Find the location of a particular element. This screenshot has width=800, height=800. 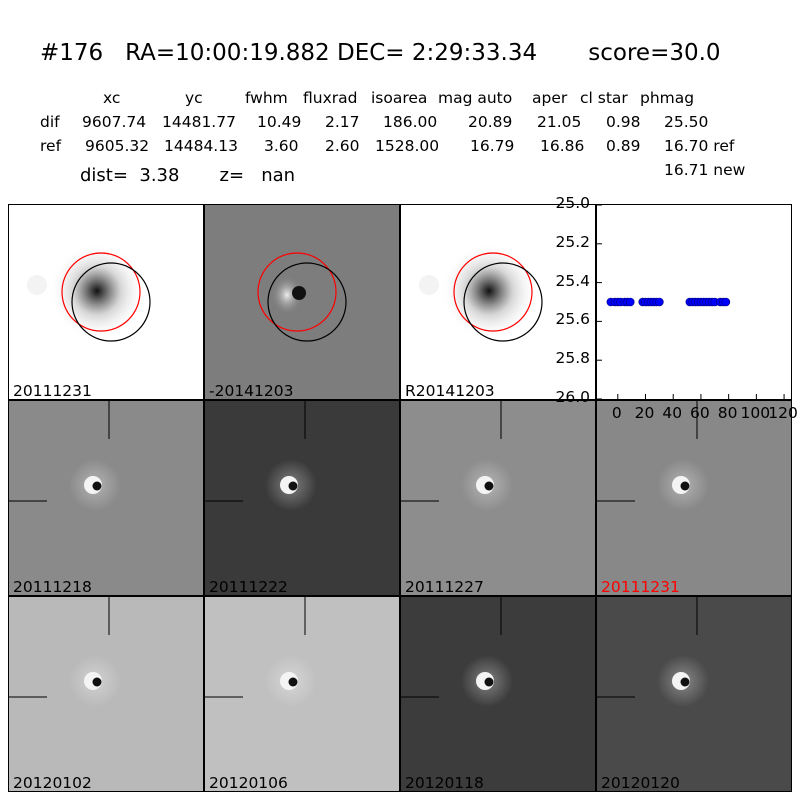

x-tick-label: 60 is located at coordinates (700, 413).